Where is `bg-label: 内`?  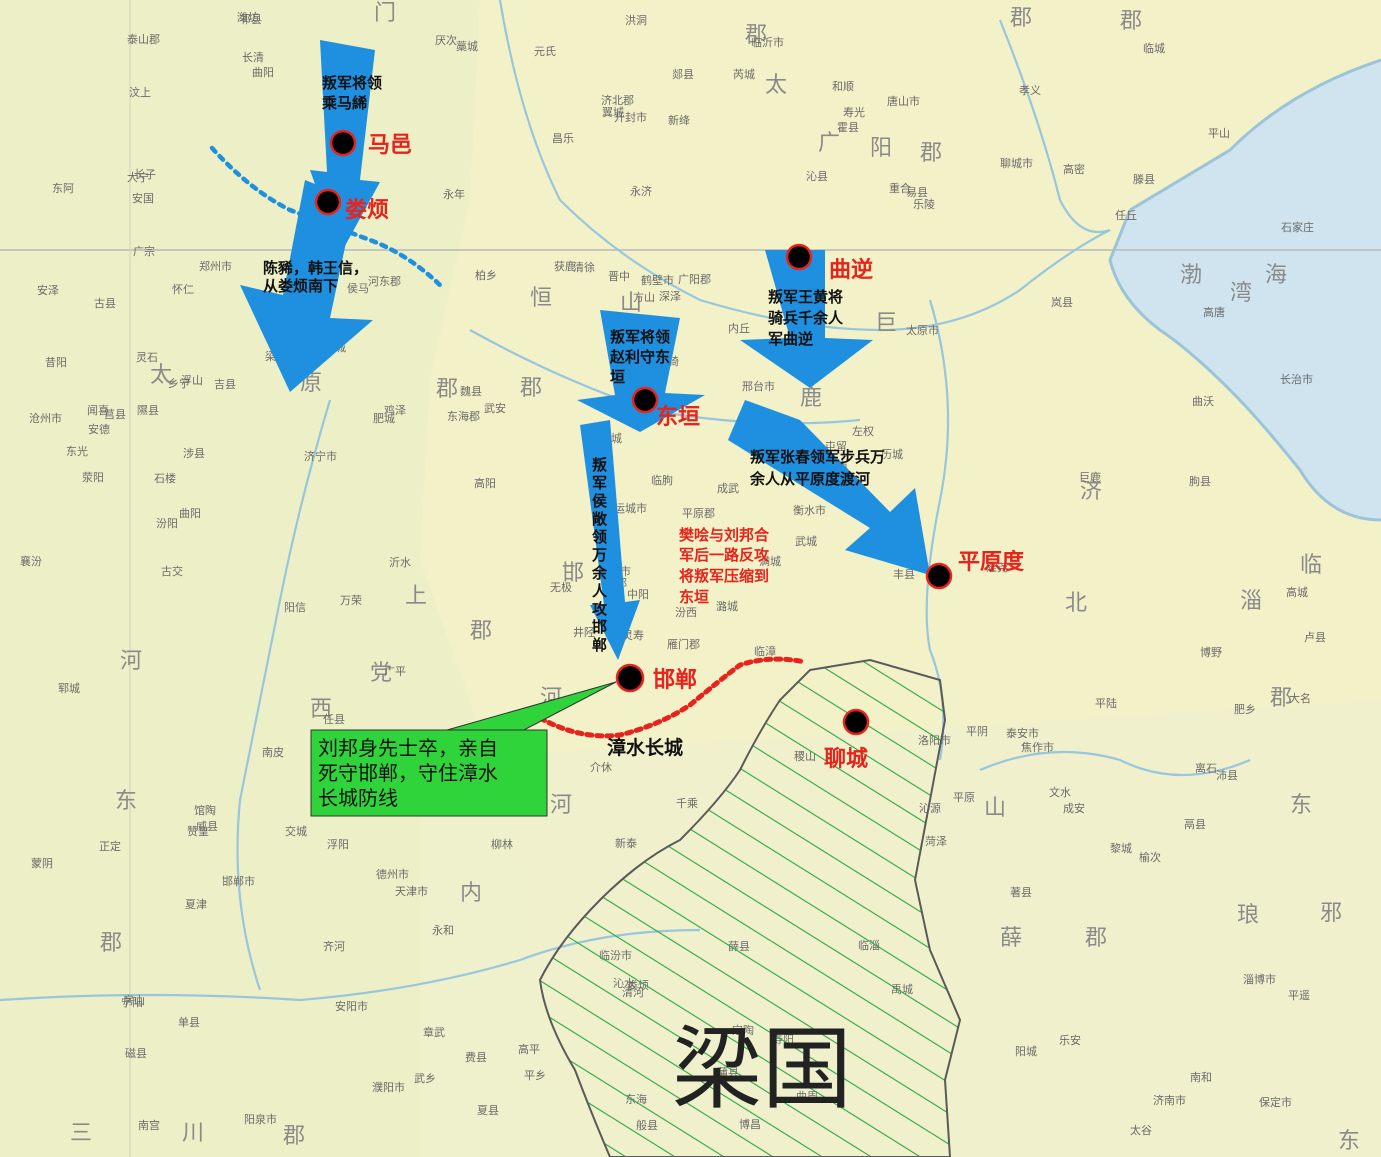
bg-label: 内 is located at coordinates (471, 893).